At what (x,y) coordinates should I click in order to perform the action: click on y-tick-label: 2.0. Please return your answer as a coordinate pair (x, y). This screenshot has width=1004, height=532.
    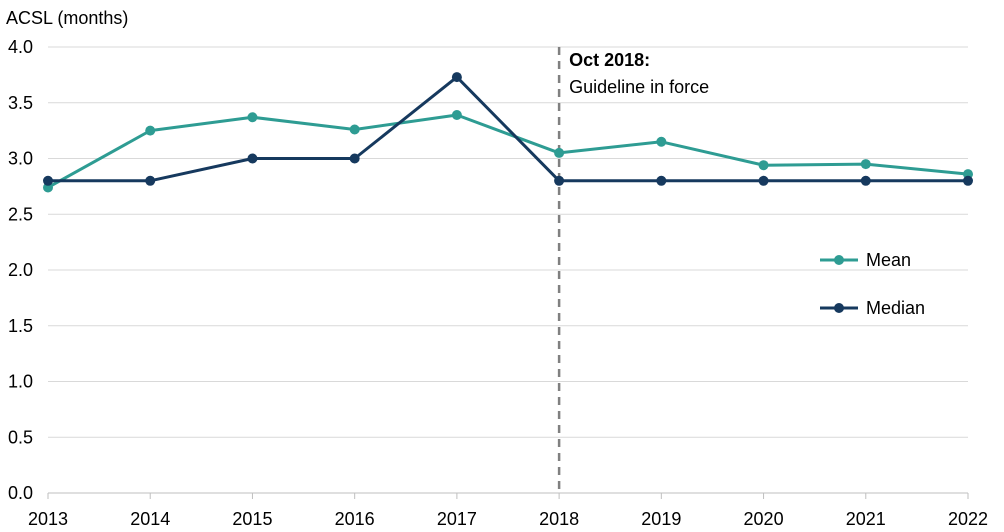
    Looking at the image, I should click on (20, 270).